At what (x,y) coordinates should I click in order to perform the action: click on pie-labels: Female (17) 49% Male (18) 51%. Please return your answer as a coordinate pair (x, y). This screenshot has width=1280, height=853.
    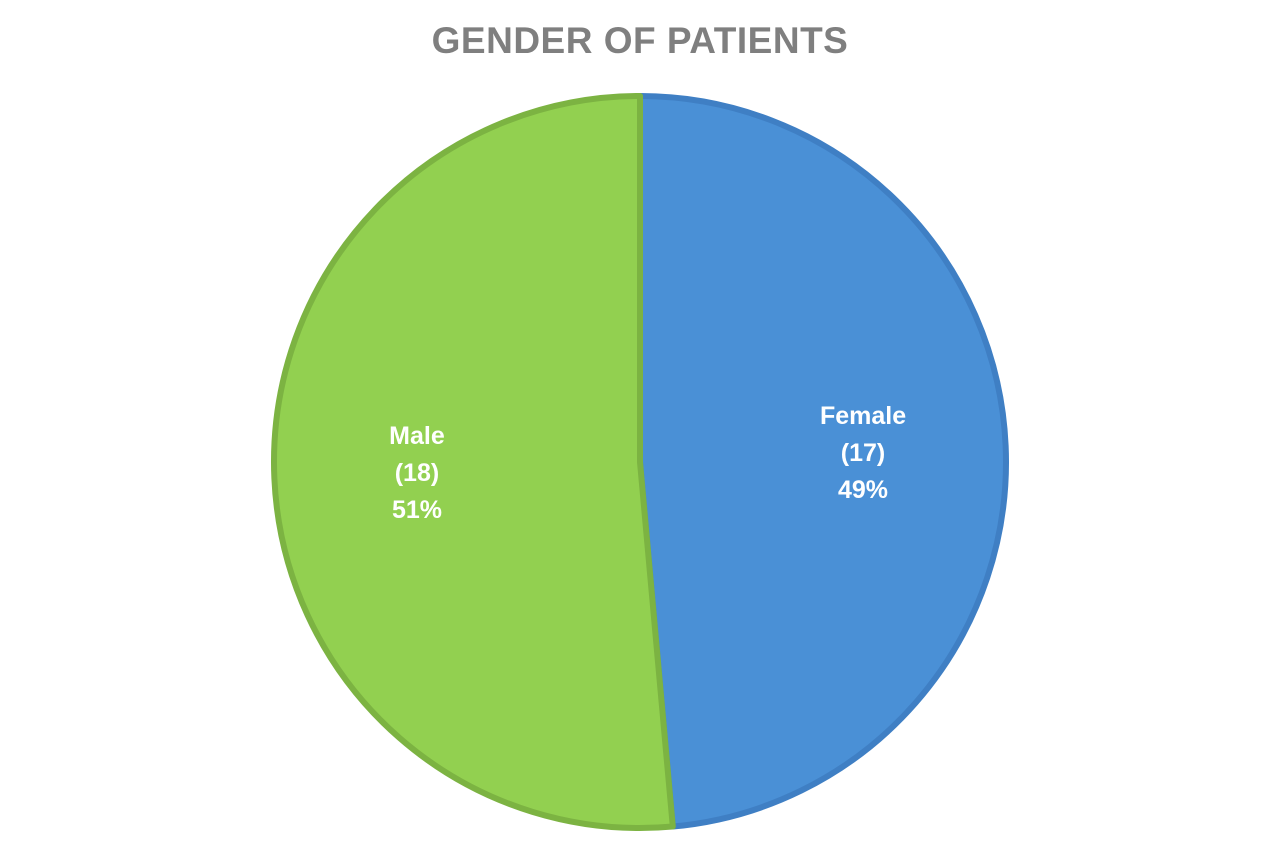
    Looking at the image, I should click on (647, 463).